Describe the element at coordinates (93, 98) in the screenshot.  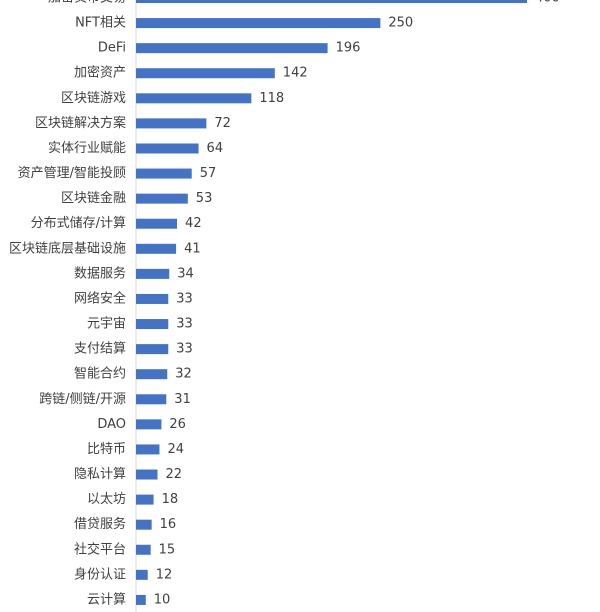
I see `category-label: 区块链游戏` at that location.